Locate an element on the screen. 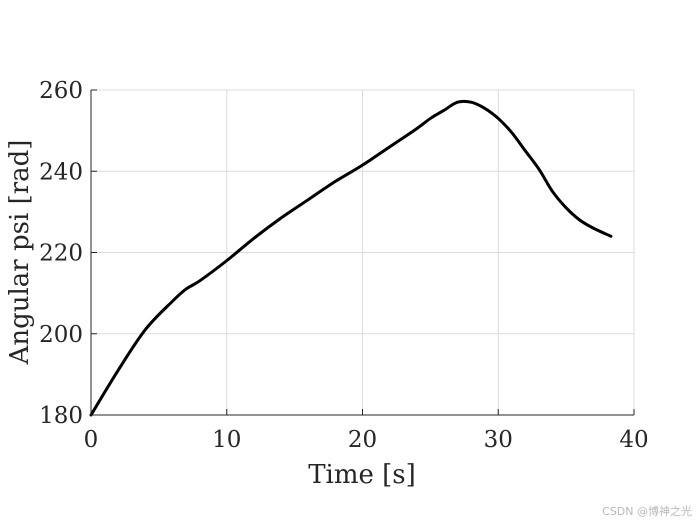 Image resolution: width=700 pixels, height=525 pixels. y-tick-label-4: 260 is located at coordinates (61, 91).